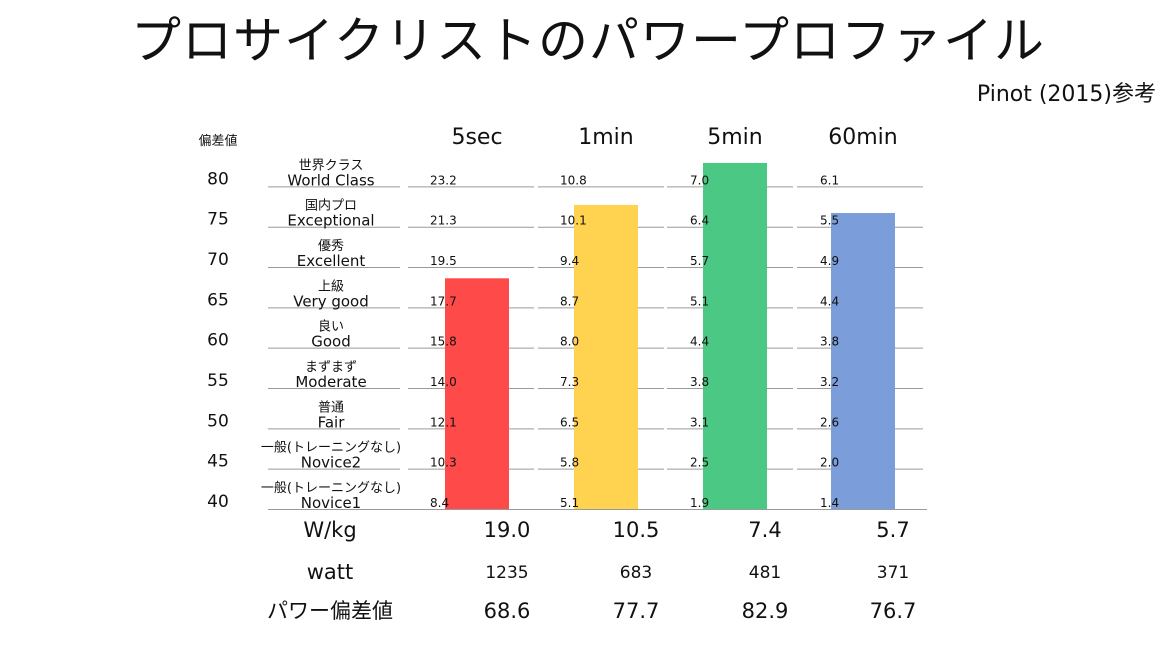 The width and height of the screenshot is (1176, 649). I want to click on category-label: 5sec, so click(476, 137).